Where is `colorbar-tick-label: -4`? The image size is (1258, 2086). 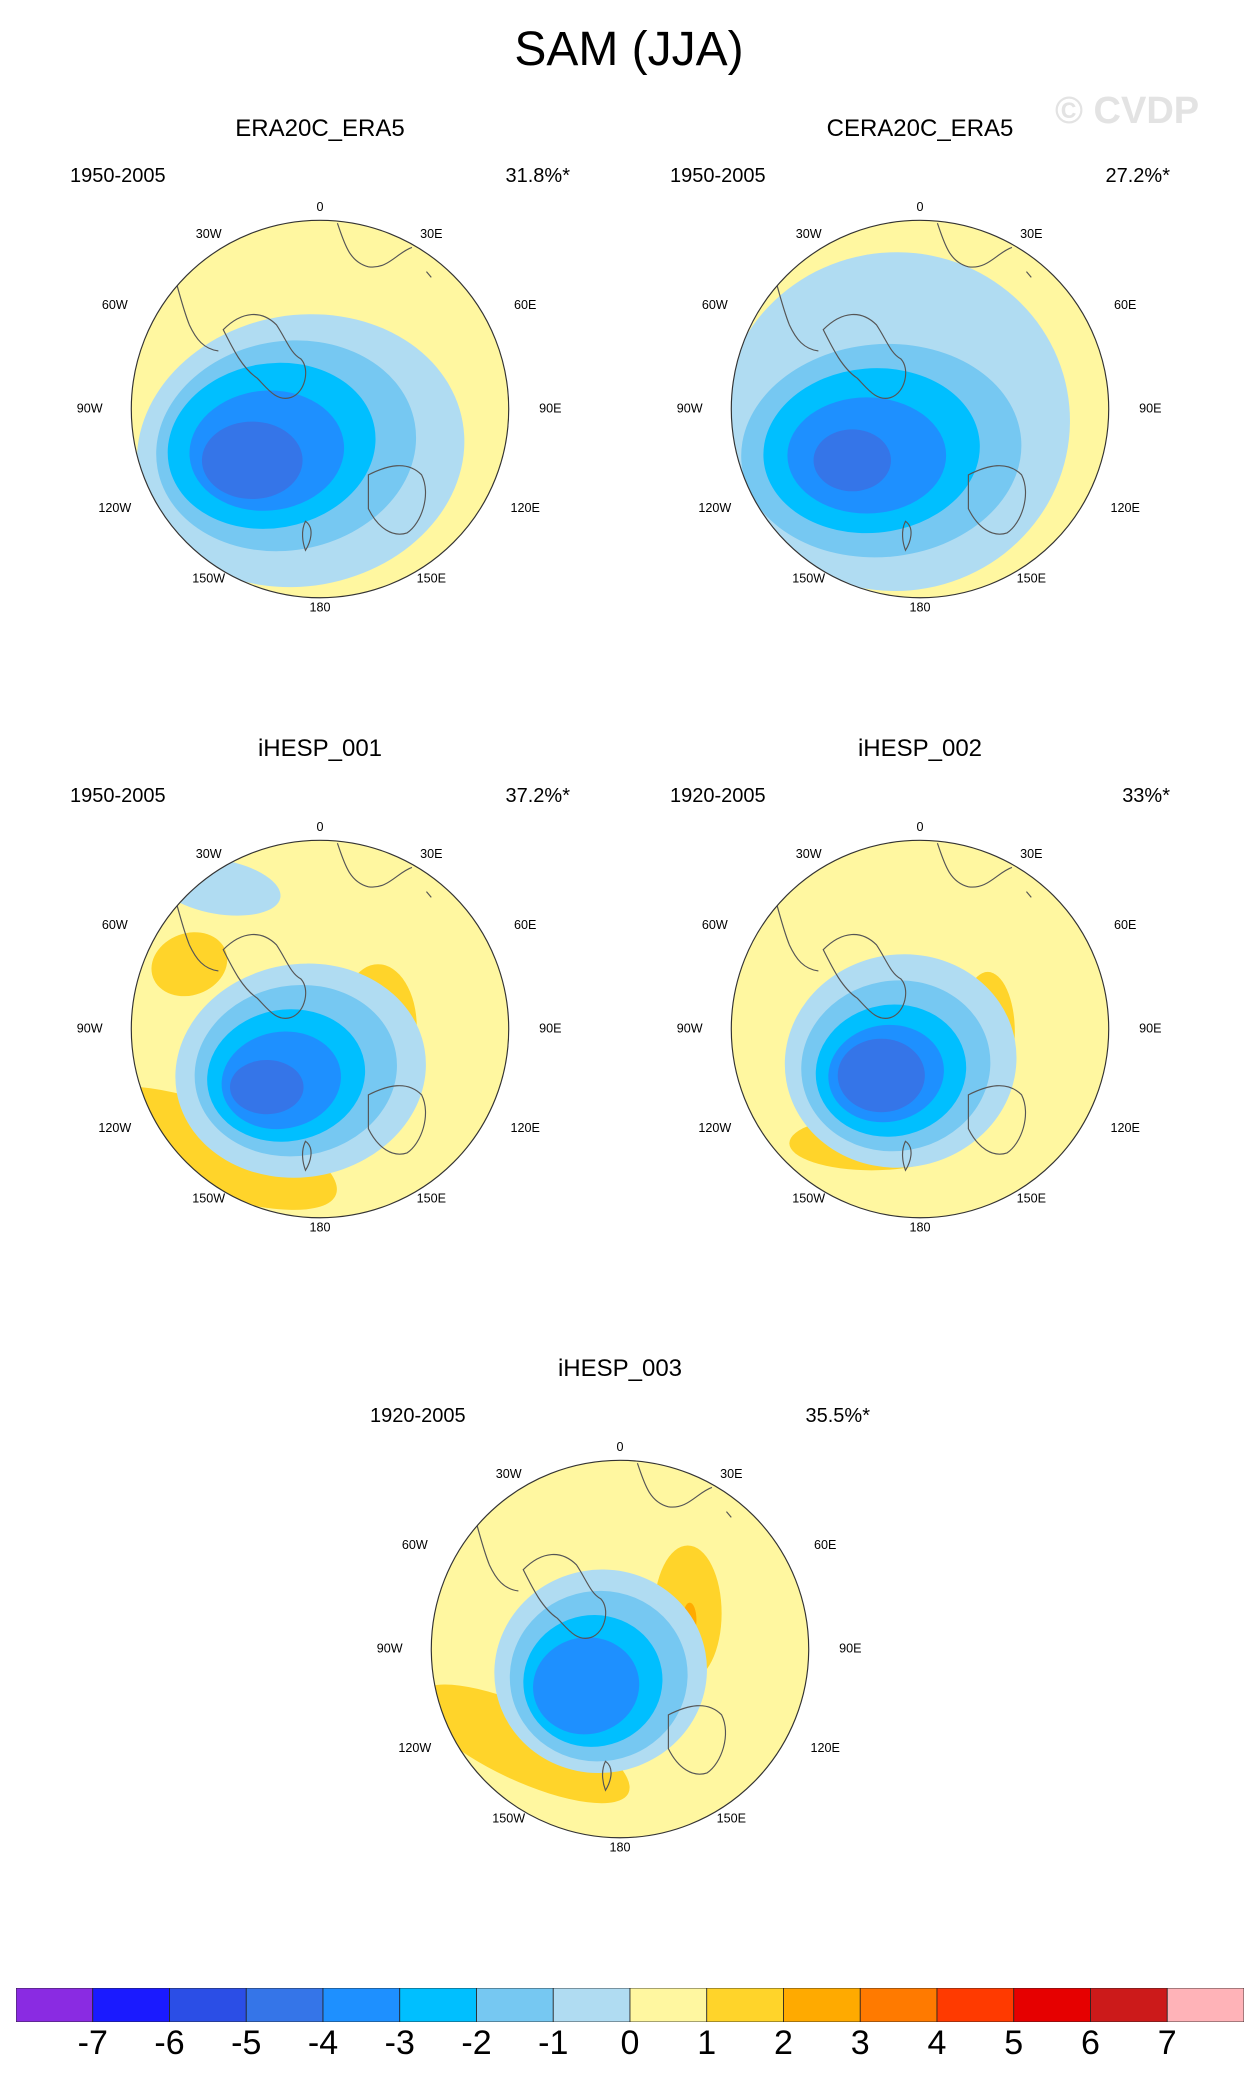 colorbar-tick-label: -4 is located at coordinates (323, 2043).